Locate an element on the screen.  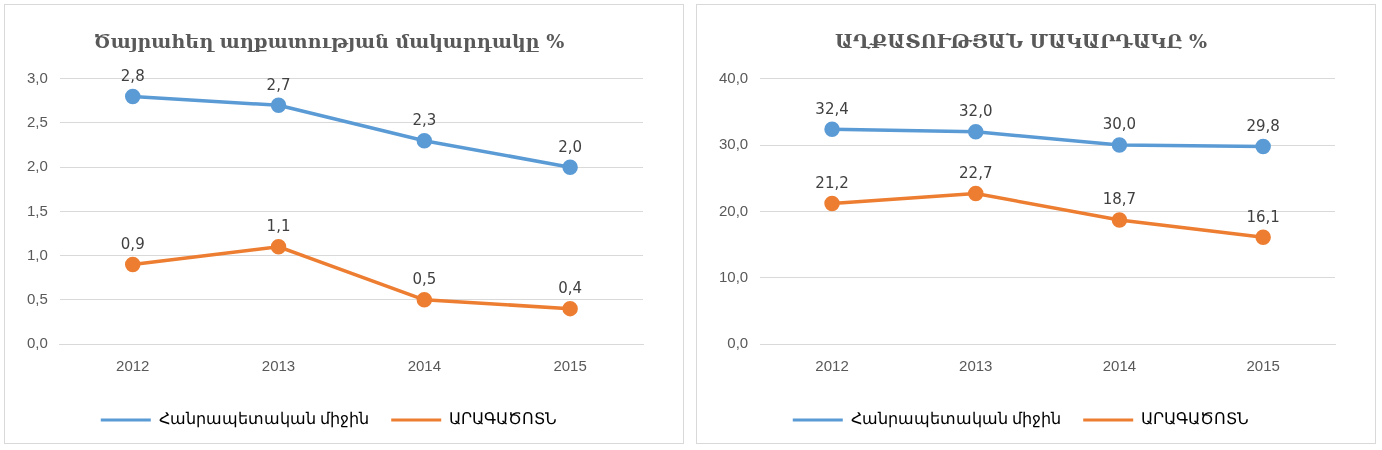
data-label: 30,0 is located at coordinates (1119, 124).